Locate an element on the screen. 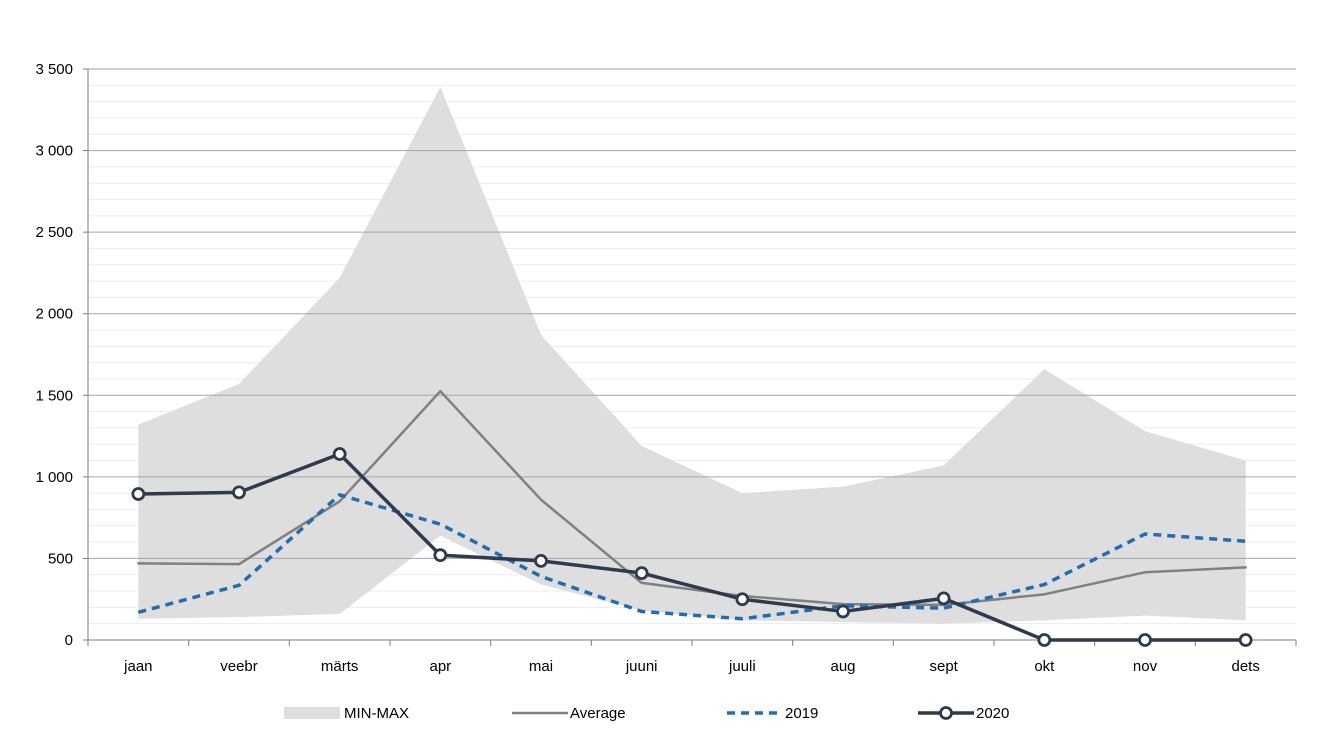  x-tick-label: okt is located at coordinates (1044, 666).